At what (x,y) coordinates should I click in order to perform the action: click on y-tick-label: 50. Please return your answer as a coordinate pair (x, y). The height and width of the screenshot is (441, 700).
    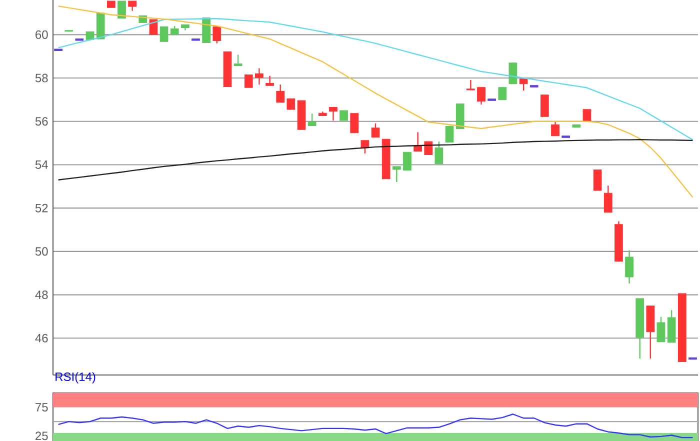
    Looking at the image, I should click on (41, 251).